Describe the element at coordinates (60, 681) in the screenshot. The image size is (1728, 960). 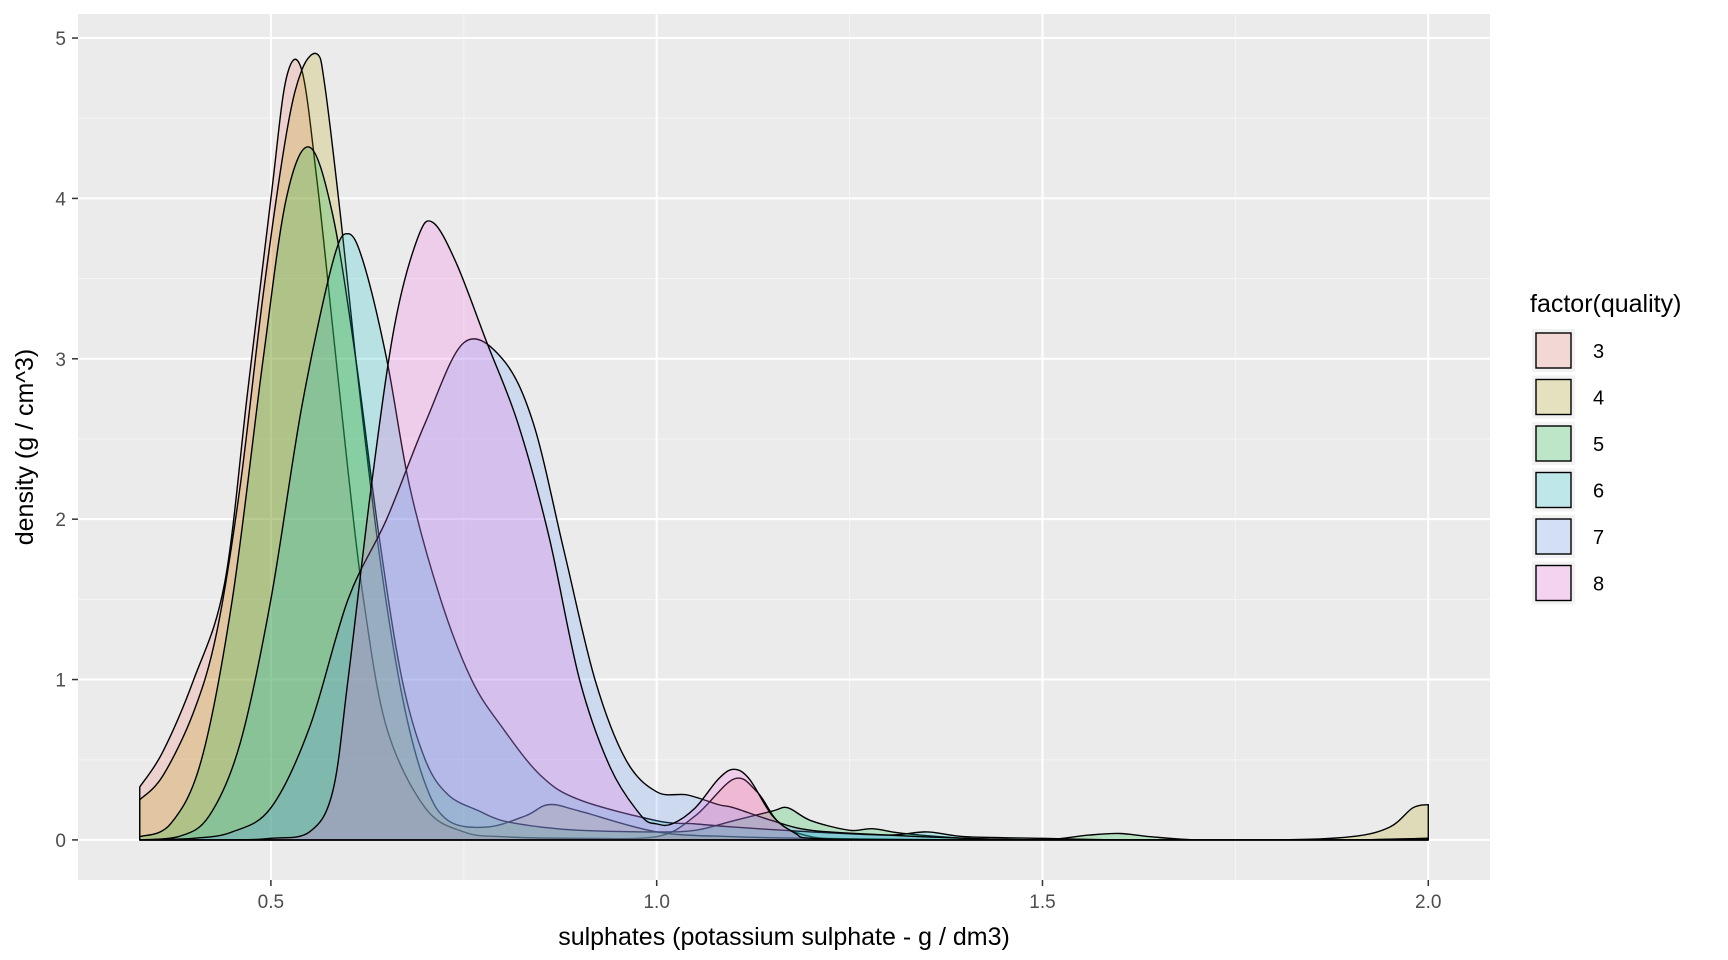
I see `y-tick-label: 1` at that location.